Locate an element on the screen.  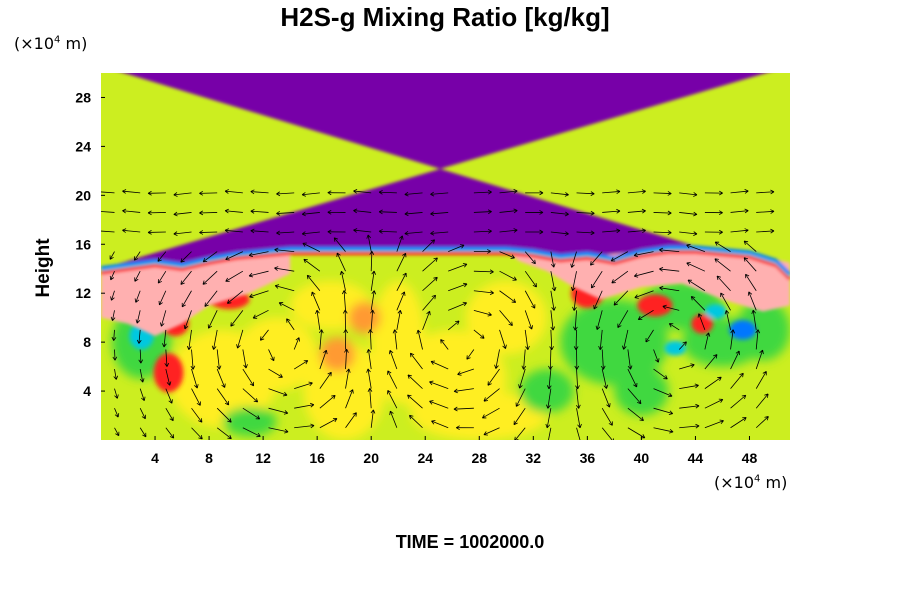
y-tick-label: 24 is located at coordinates (83, 146).